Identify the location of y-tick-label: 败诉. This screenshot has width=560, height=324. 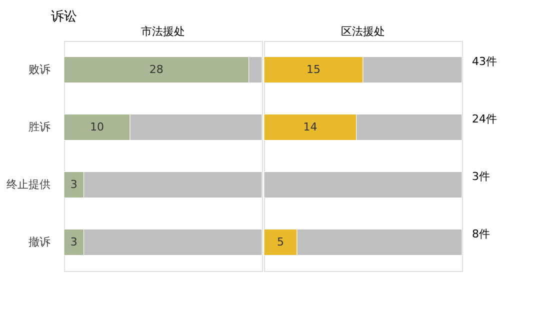
(39, 69).